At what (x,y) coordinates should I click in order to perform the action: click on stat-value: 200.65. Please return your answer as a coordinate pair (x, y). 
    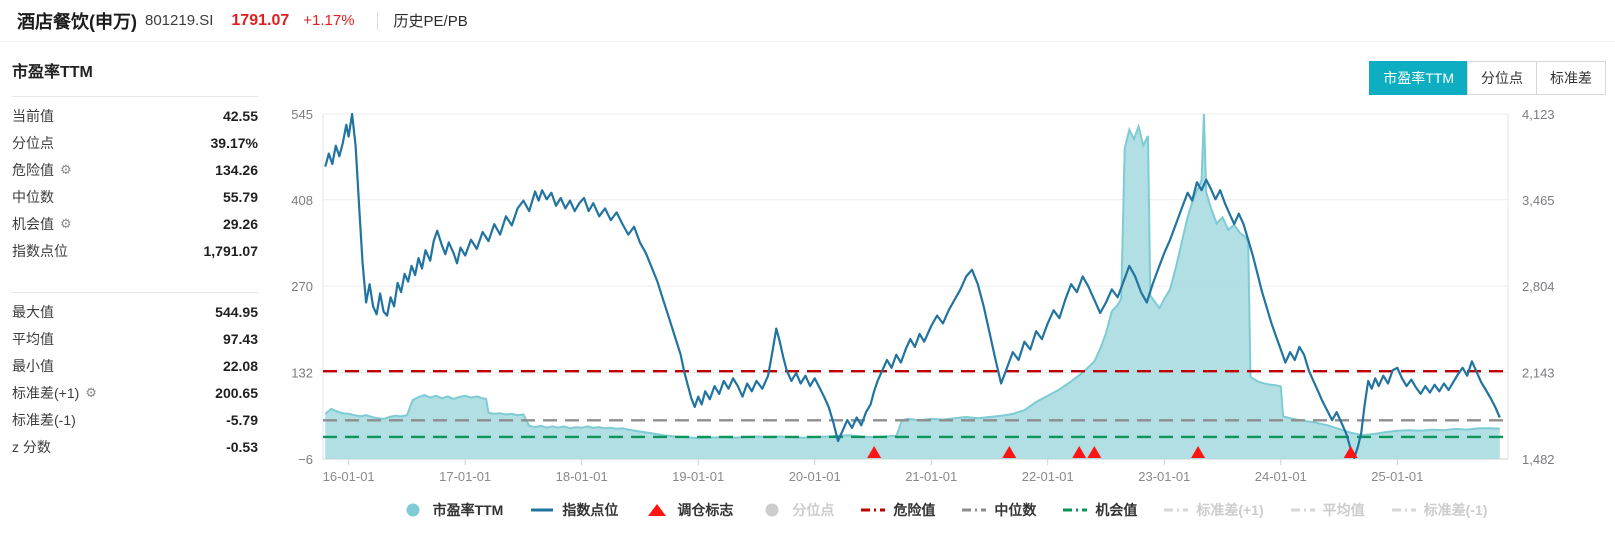
    Looking at the image, I should click on (236, 392).